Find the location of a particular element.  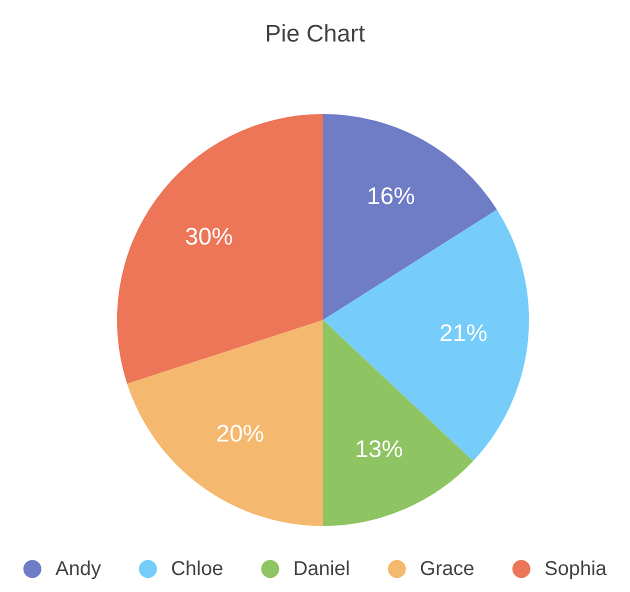

legend-label: Andy is located at coordinates (78, 569).